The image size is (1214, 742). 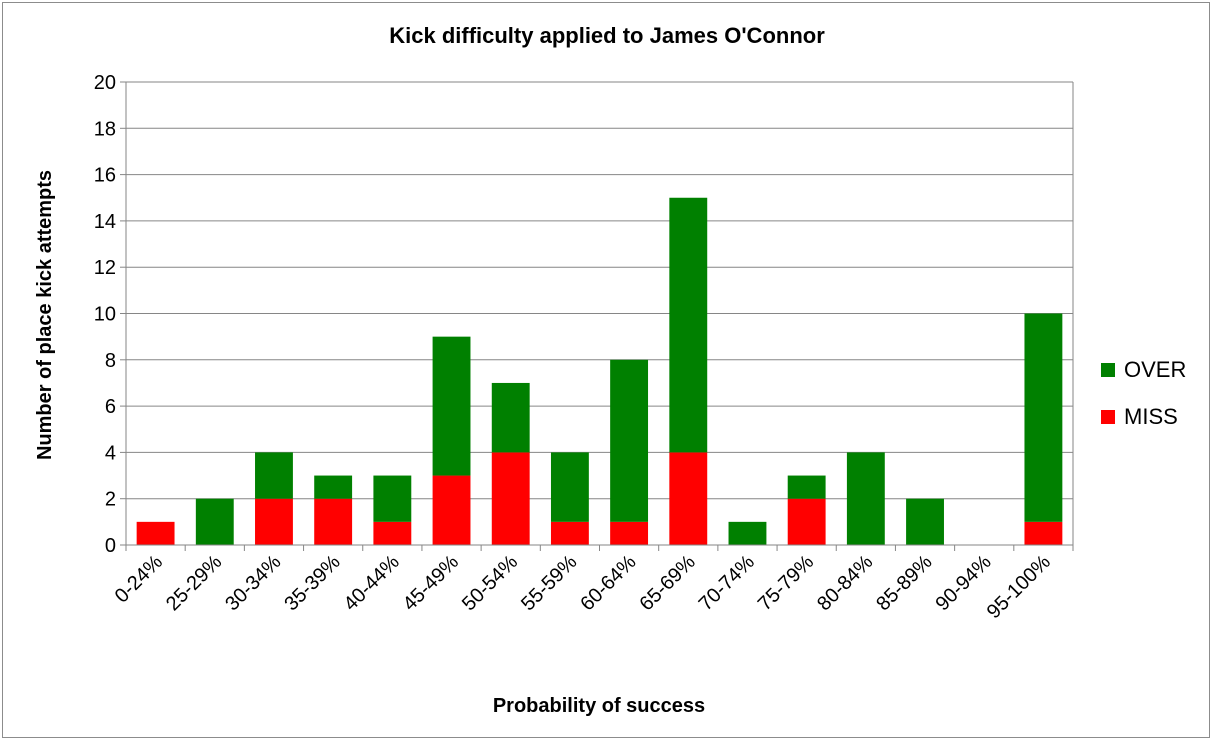 I want to click on legend-label-miss: MISS, so click(x=1151, y=416).